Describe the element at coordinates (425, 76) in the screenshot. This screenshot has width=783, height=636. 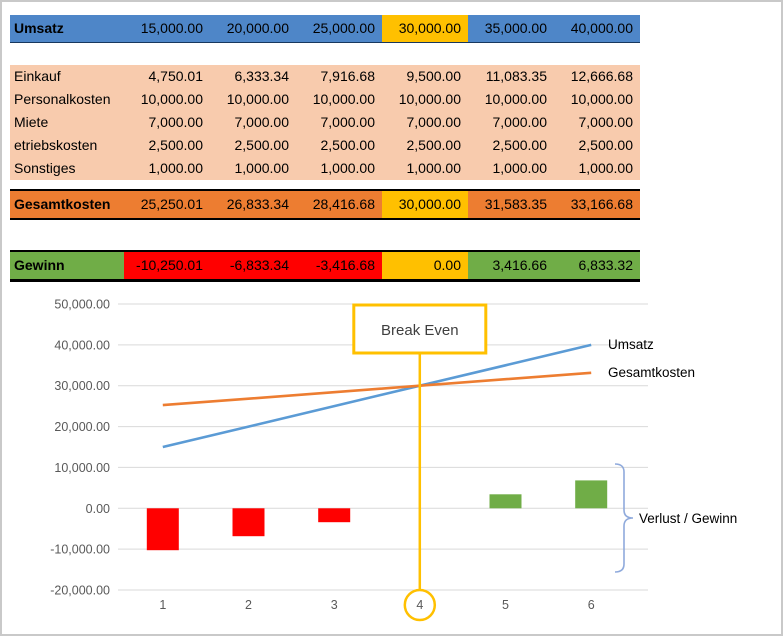
I see `cell-4: 9,500.00` at that location.